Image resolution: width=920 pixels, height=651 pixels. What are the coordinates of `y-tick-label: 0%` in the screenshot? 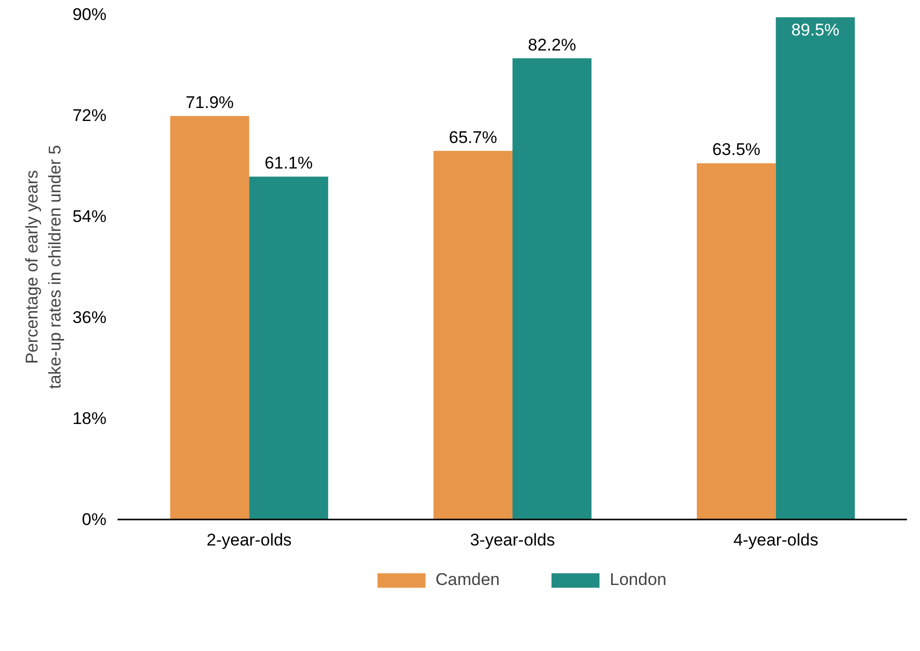 It's located at (94, 519).